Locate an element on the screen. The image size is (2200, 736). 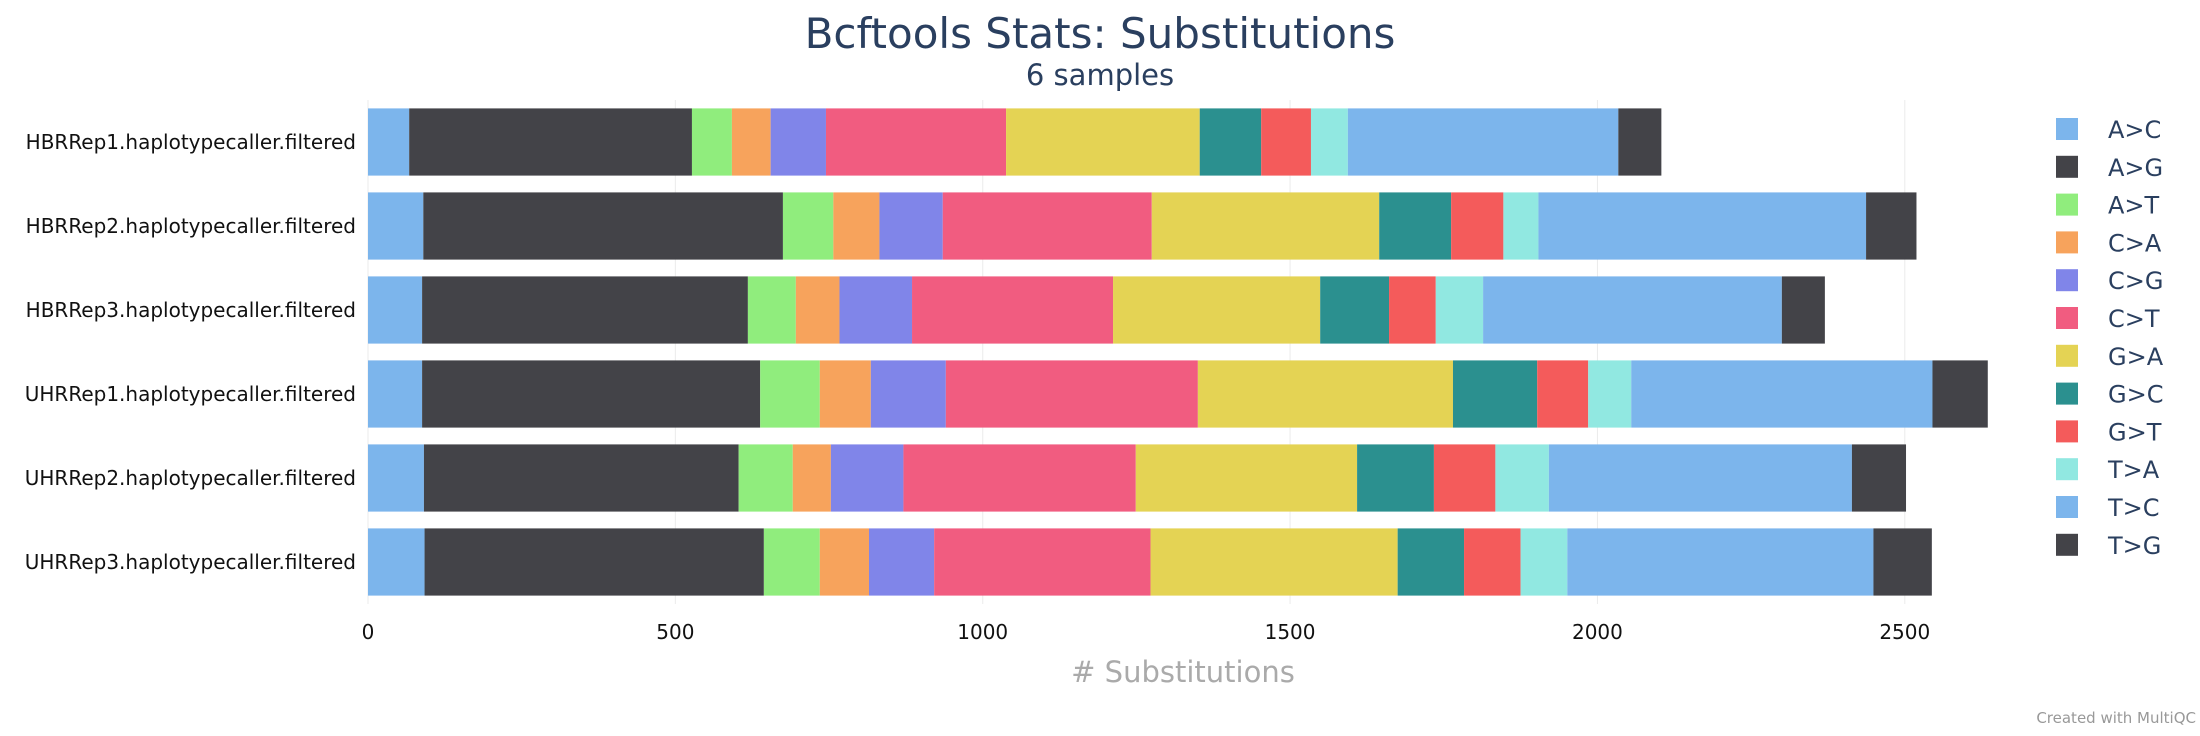
y-tick-label: UHRRep1.haplotypecaller.filtered is located at coordinates (190, 394).